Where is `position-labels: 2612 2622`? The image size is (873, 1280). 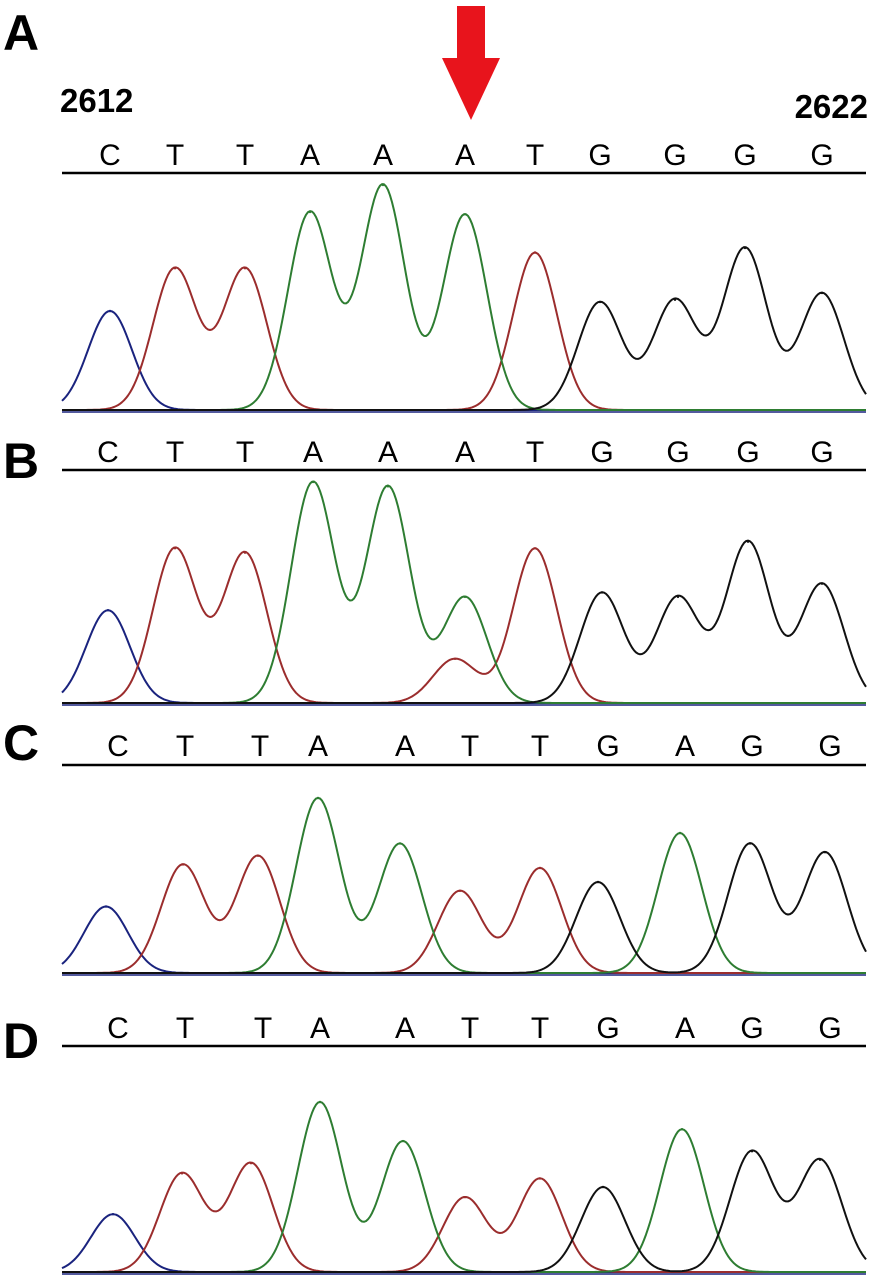
position-labels: 2612 2622 is located at coordinates (464, 103).